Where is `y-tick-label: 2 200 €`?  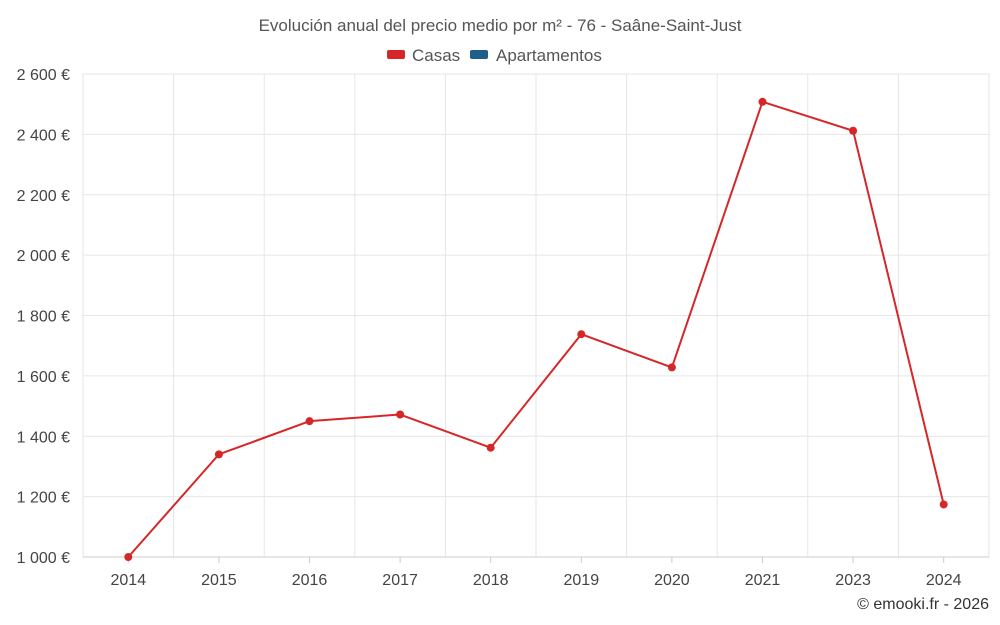 y-tick-label: 2 200 € is located at coordinates (43, 196).